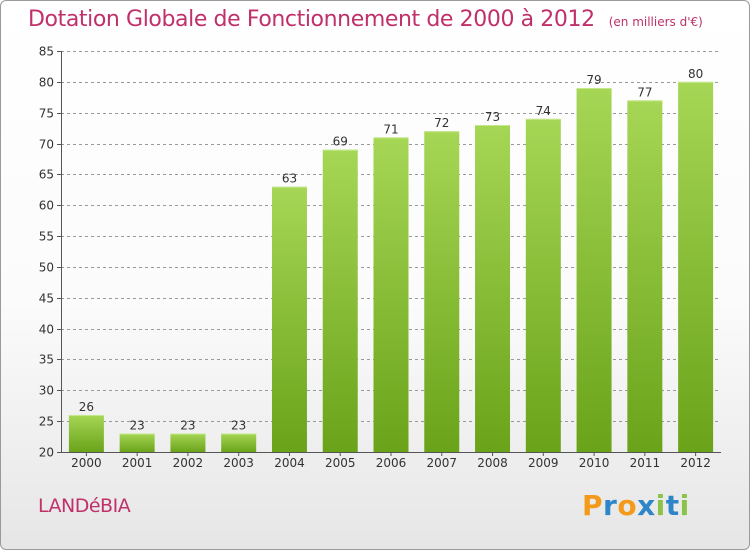  I want to click on logo-letter: r, so click(610, 505).